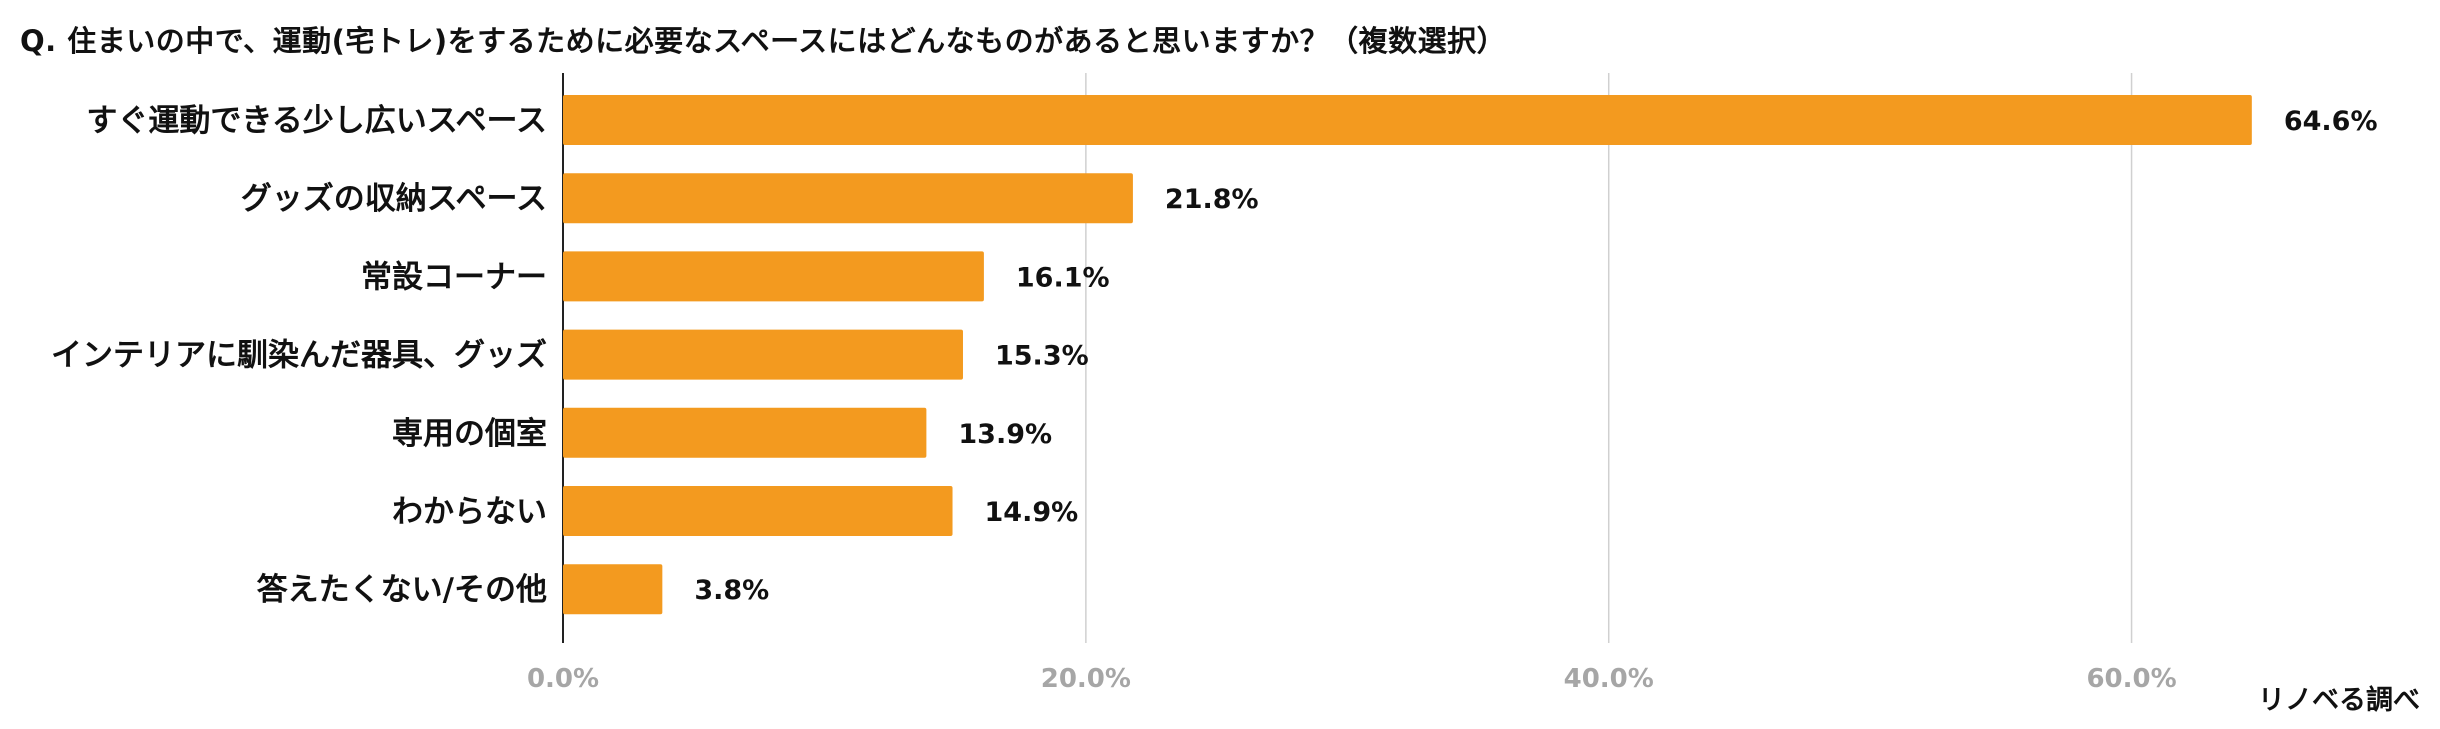 The height and width of the screenshot is (729, 2440). I want to click on category-label: インテリアに馴染んだ器具、グッズ, so click(299, 356).